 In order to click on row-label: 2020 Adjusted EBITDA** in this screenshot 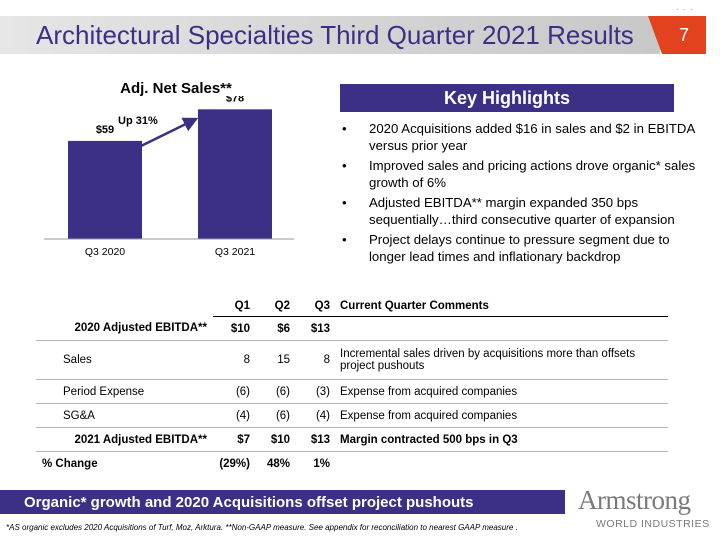, I will do `click(141, 328)`.